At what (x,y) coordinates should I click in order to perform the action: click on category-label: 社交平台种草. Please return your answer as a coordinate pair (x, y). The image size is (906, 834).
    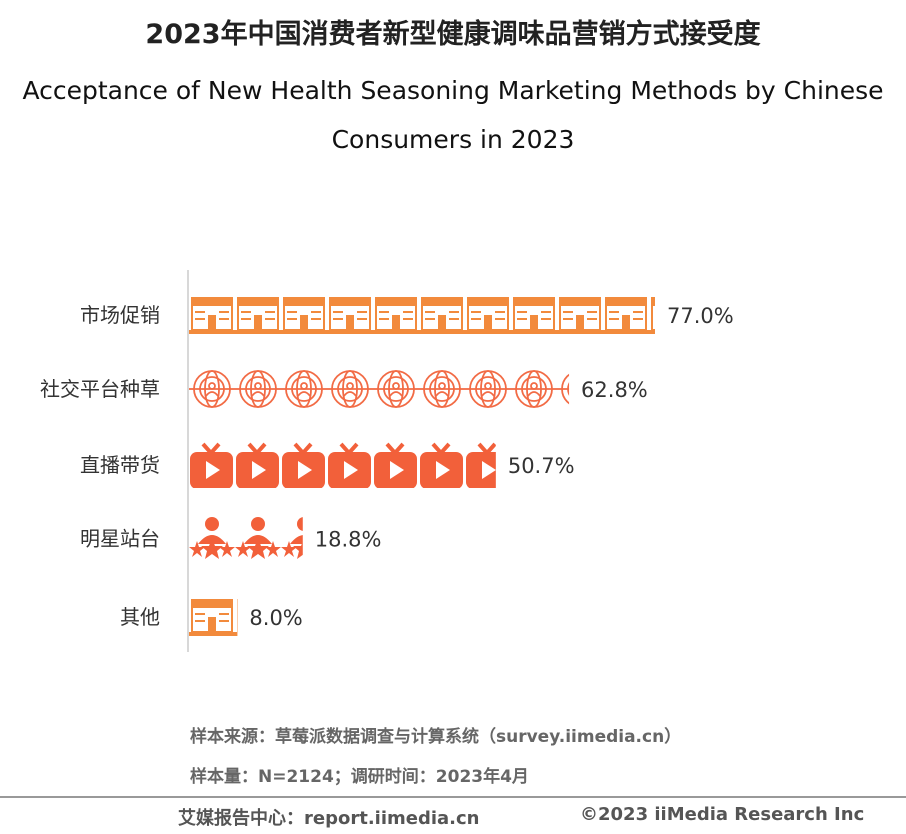
    Looking at the image, I should click on (100, 389).